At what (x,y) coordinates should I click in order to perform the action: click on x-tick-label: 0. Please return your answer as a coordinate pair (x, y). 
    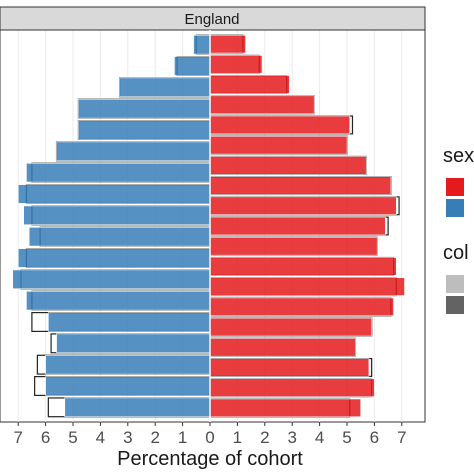
    Looking at the image, I should click on (209, 437).